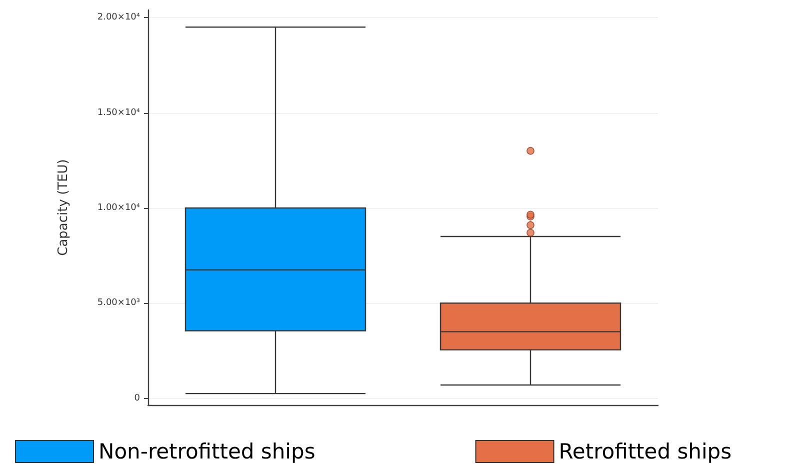  I want to click on y-tick-label: 2.00×10⁴, so click(118, 17).